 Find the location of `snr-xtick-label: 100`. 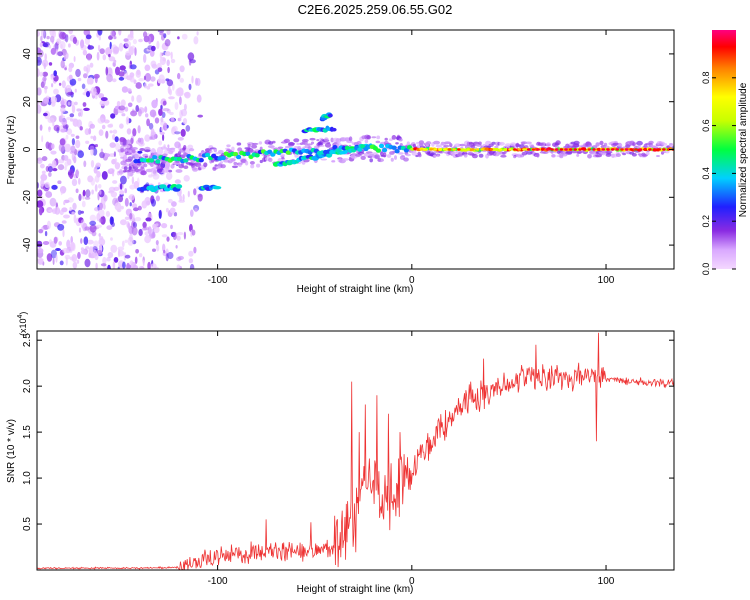

snr-xtick-label: 100 is located at coordinates (606, 581).